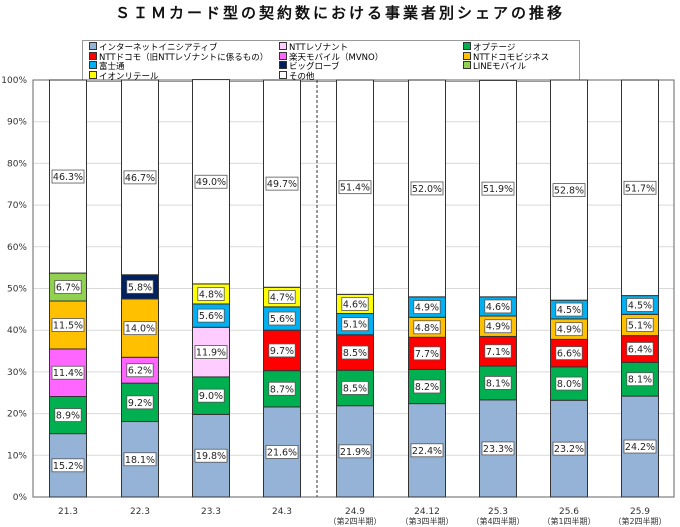 Image resolution: width=680 pixels, height=527 pixels. Describe the element at coordinates (355, 512) in the screenshot. I see `x-tick-label: 24.9` at that location.